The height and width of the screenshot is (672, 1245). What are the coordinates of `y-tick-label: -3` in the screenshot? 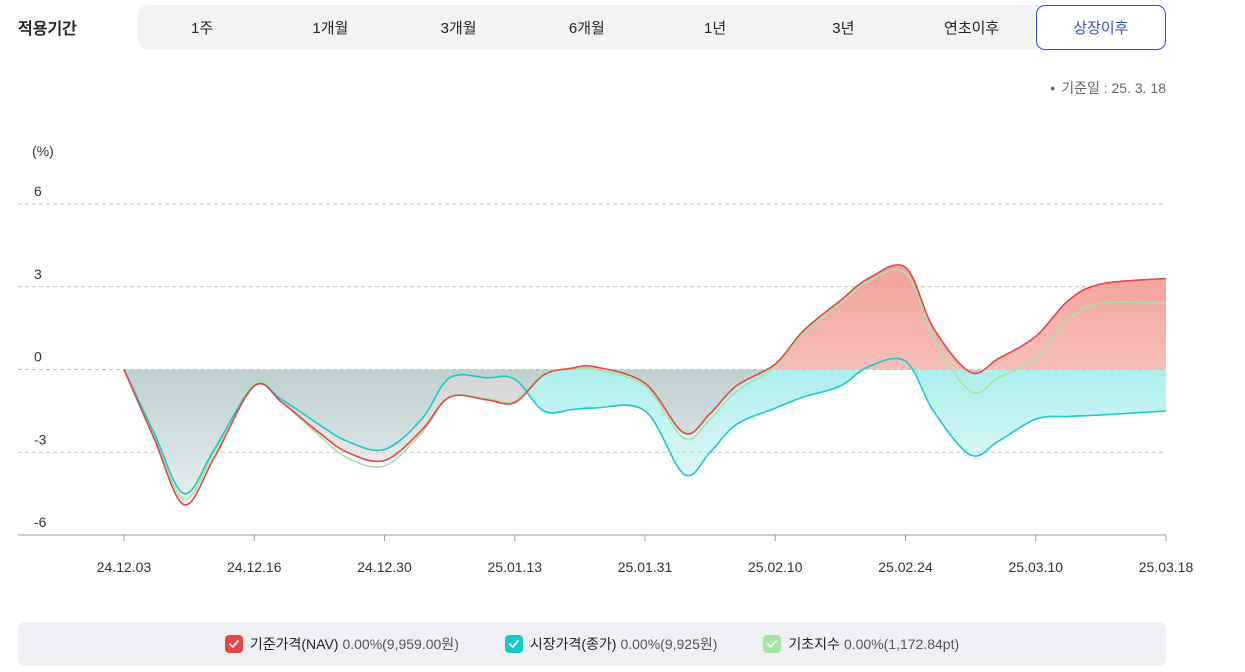 It's located at (40, 439).